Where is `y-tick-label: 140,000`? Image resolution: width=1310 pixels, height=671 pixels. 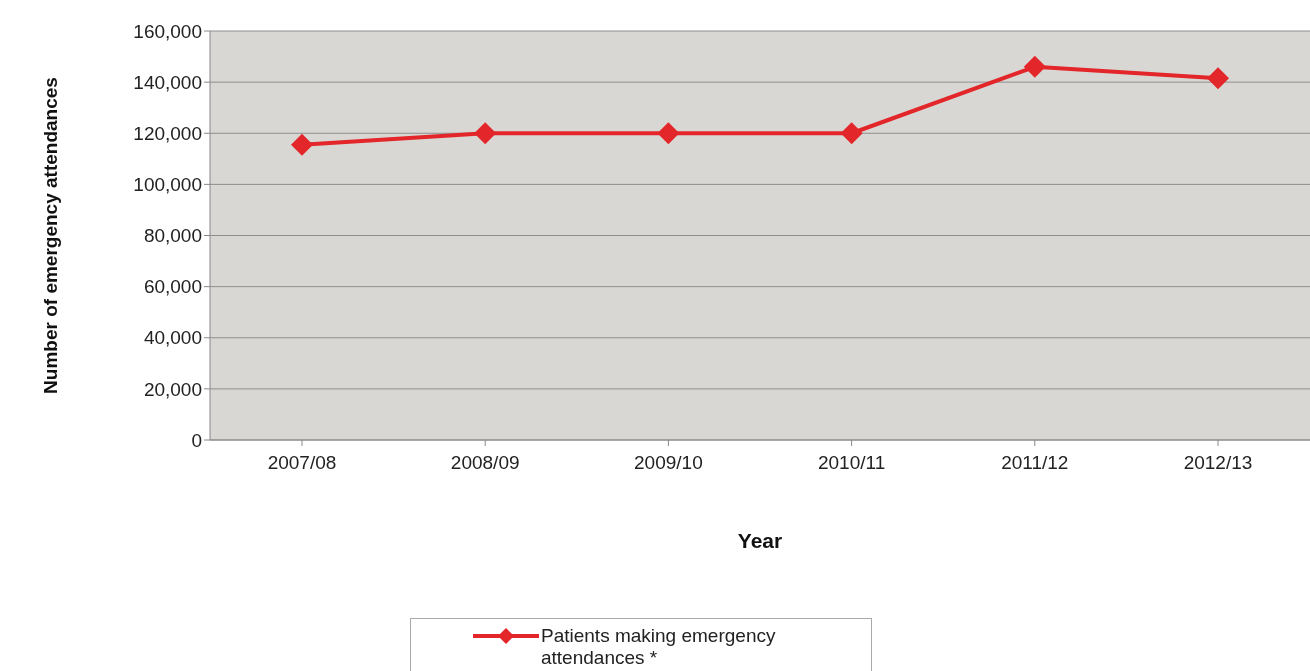 y-tick-label: 140,000 is located at coordinates (167, 82).